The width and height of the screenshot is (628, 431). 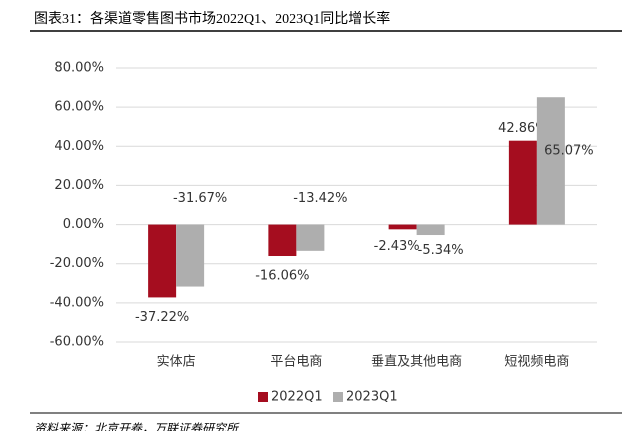 I want to click on data-label: -13.42%, so click(x=320, y=198).